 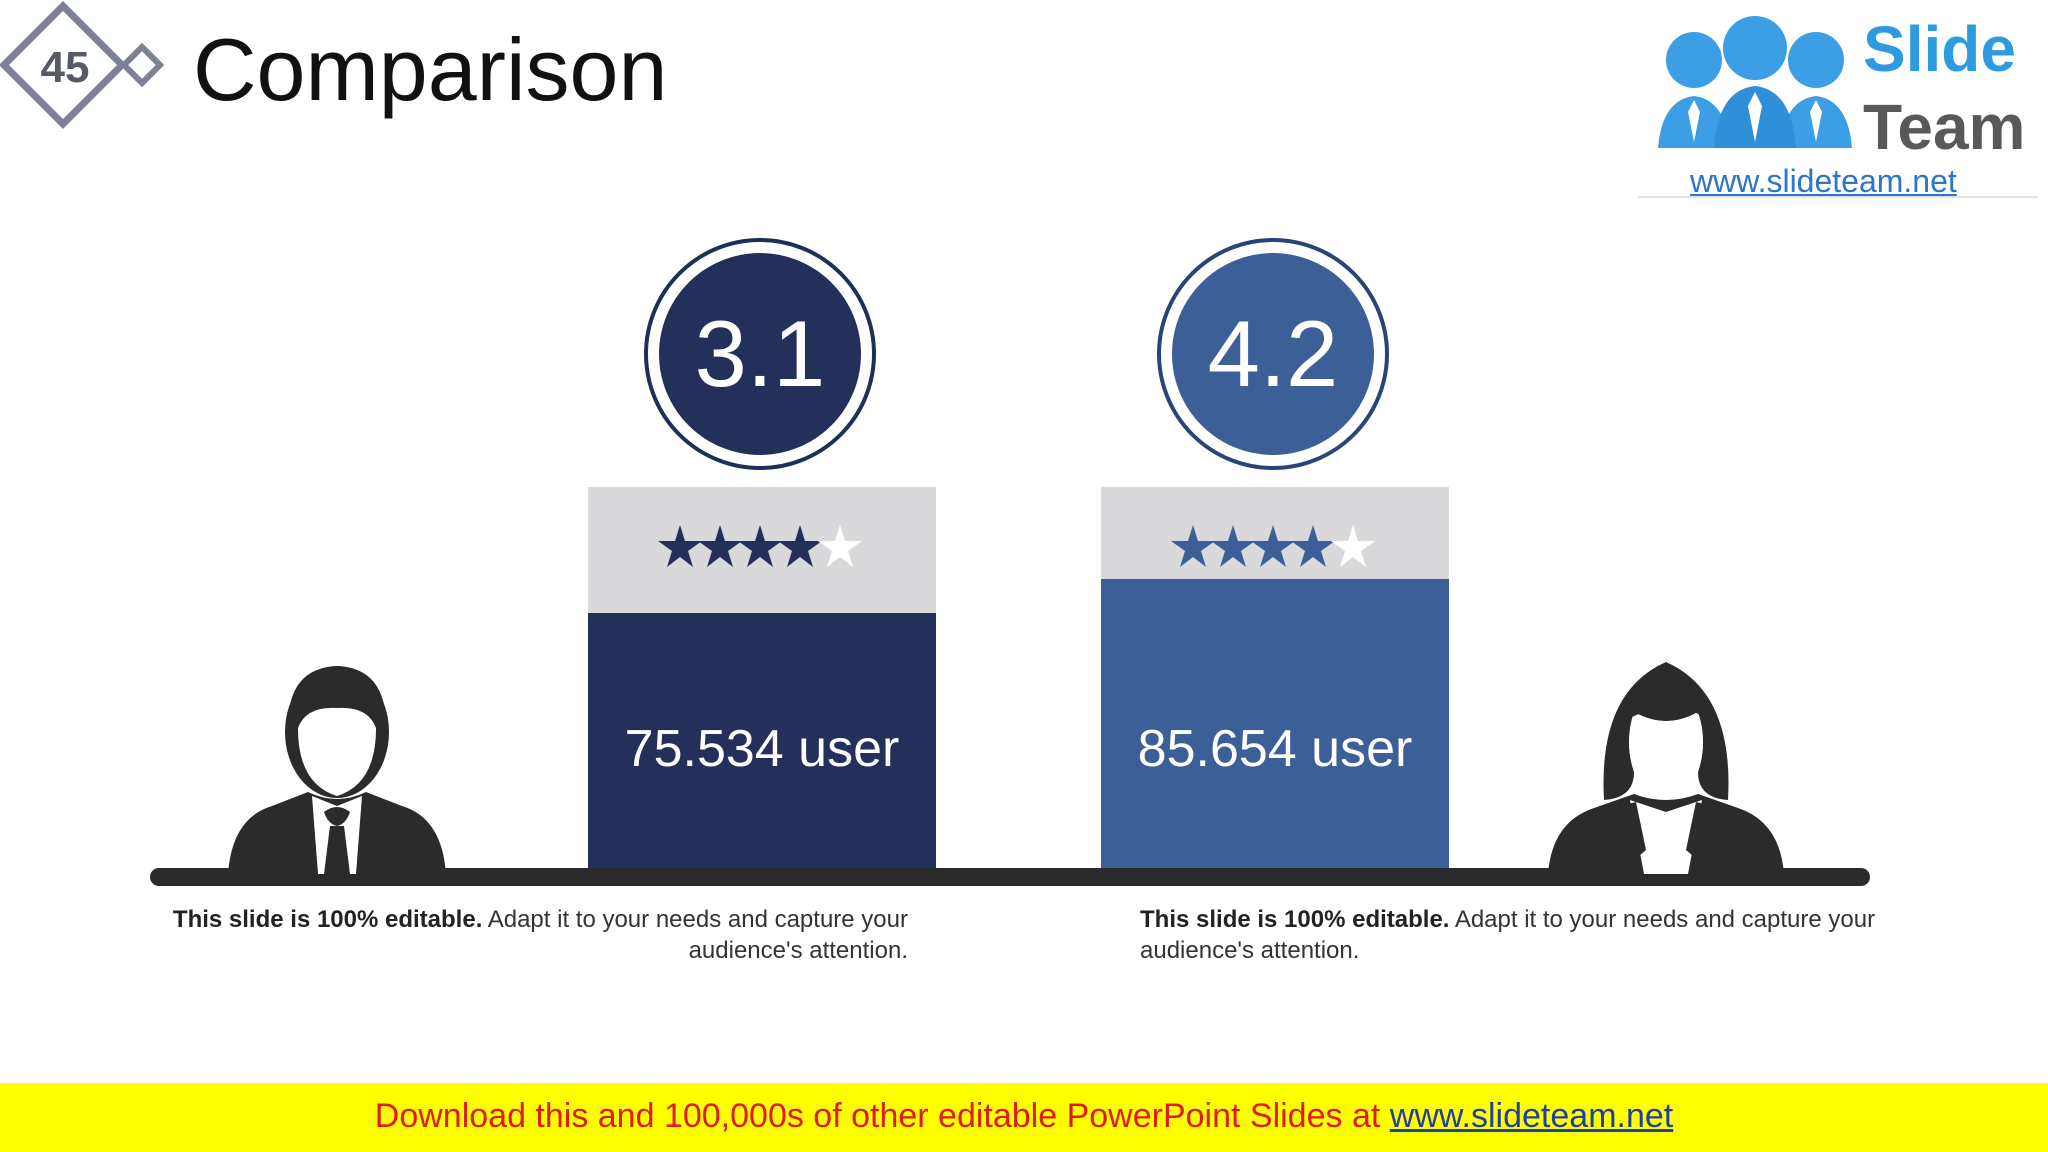 I want to click on slide-number-badge: 45, so click(x=85, y=67).